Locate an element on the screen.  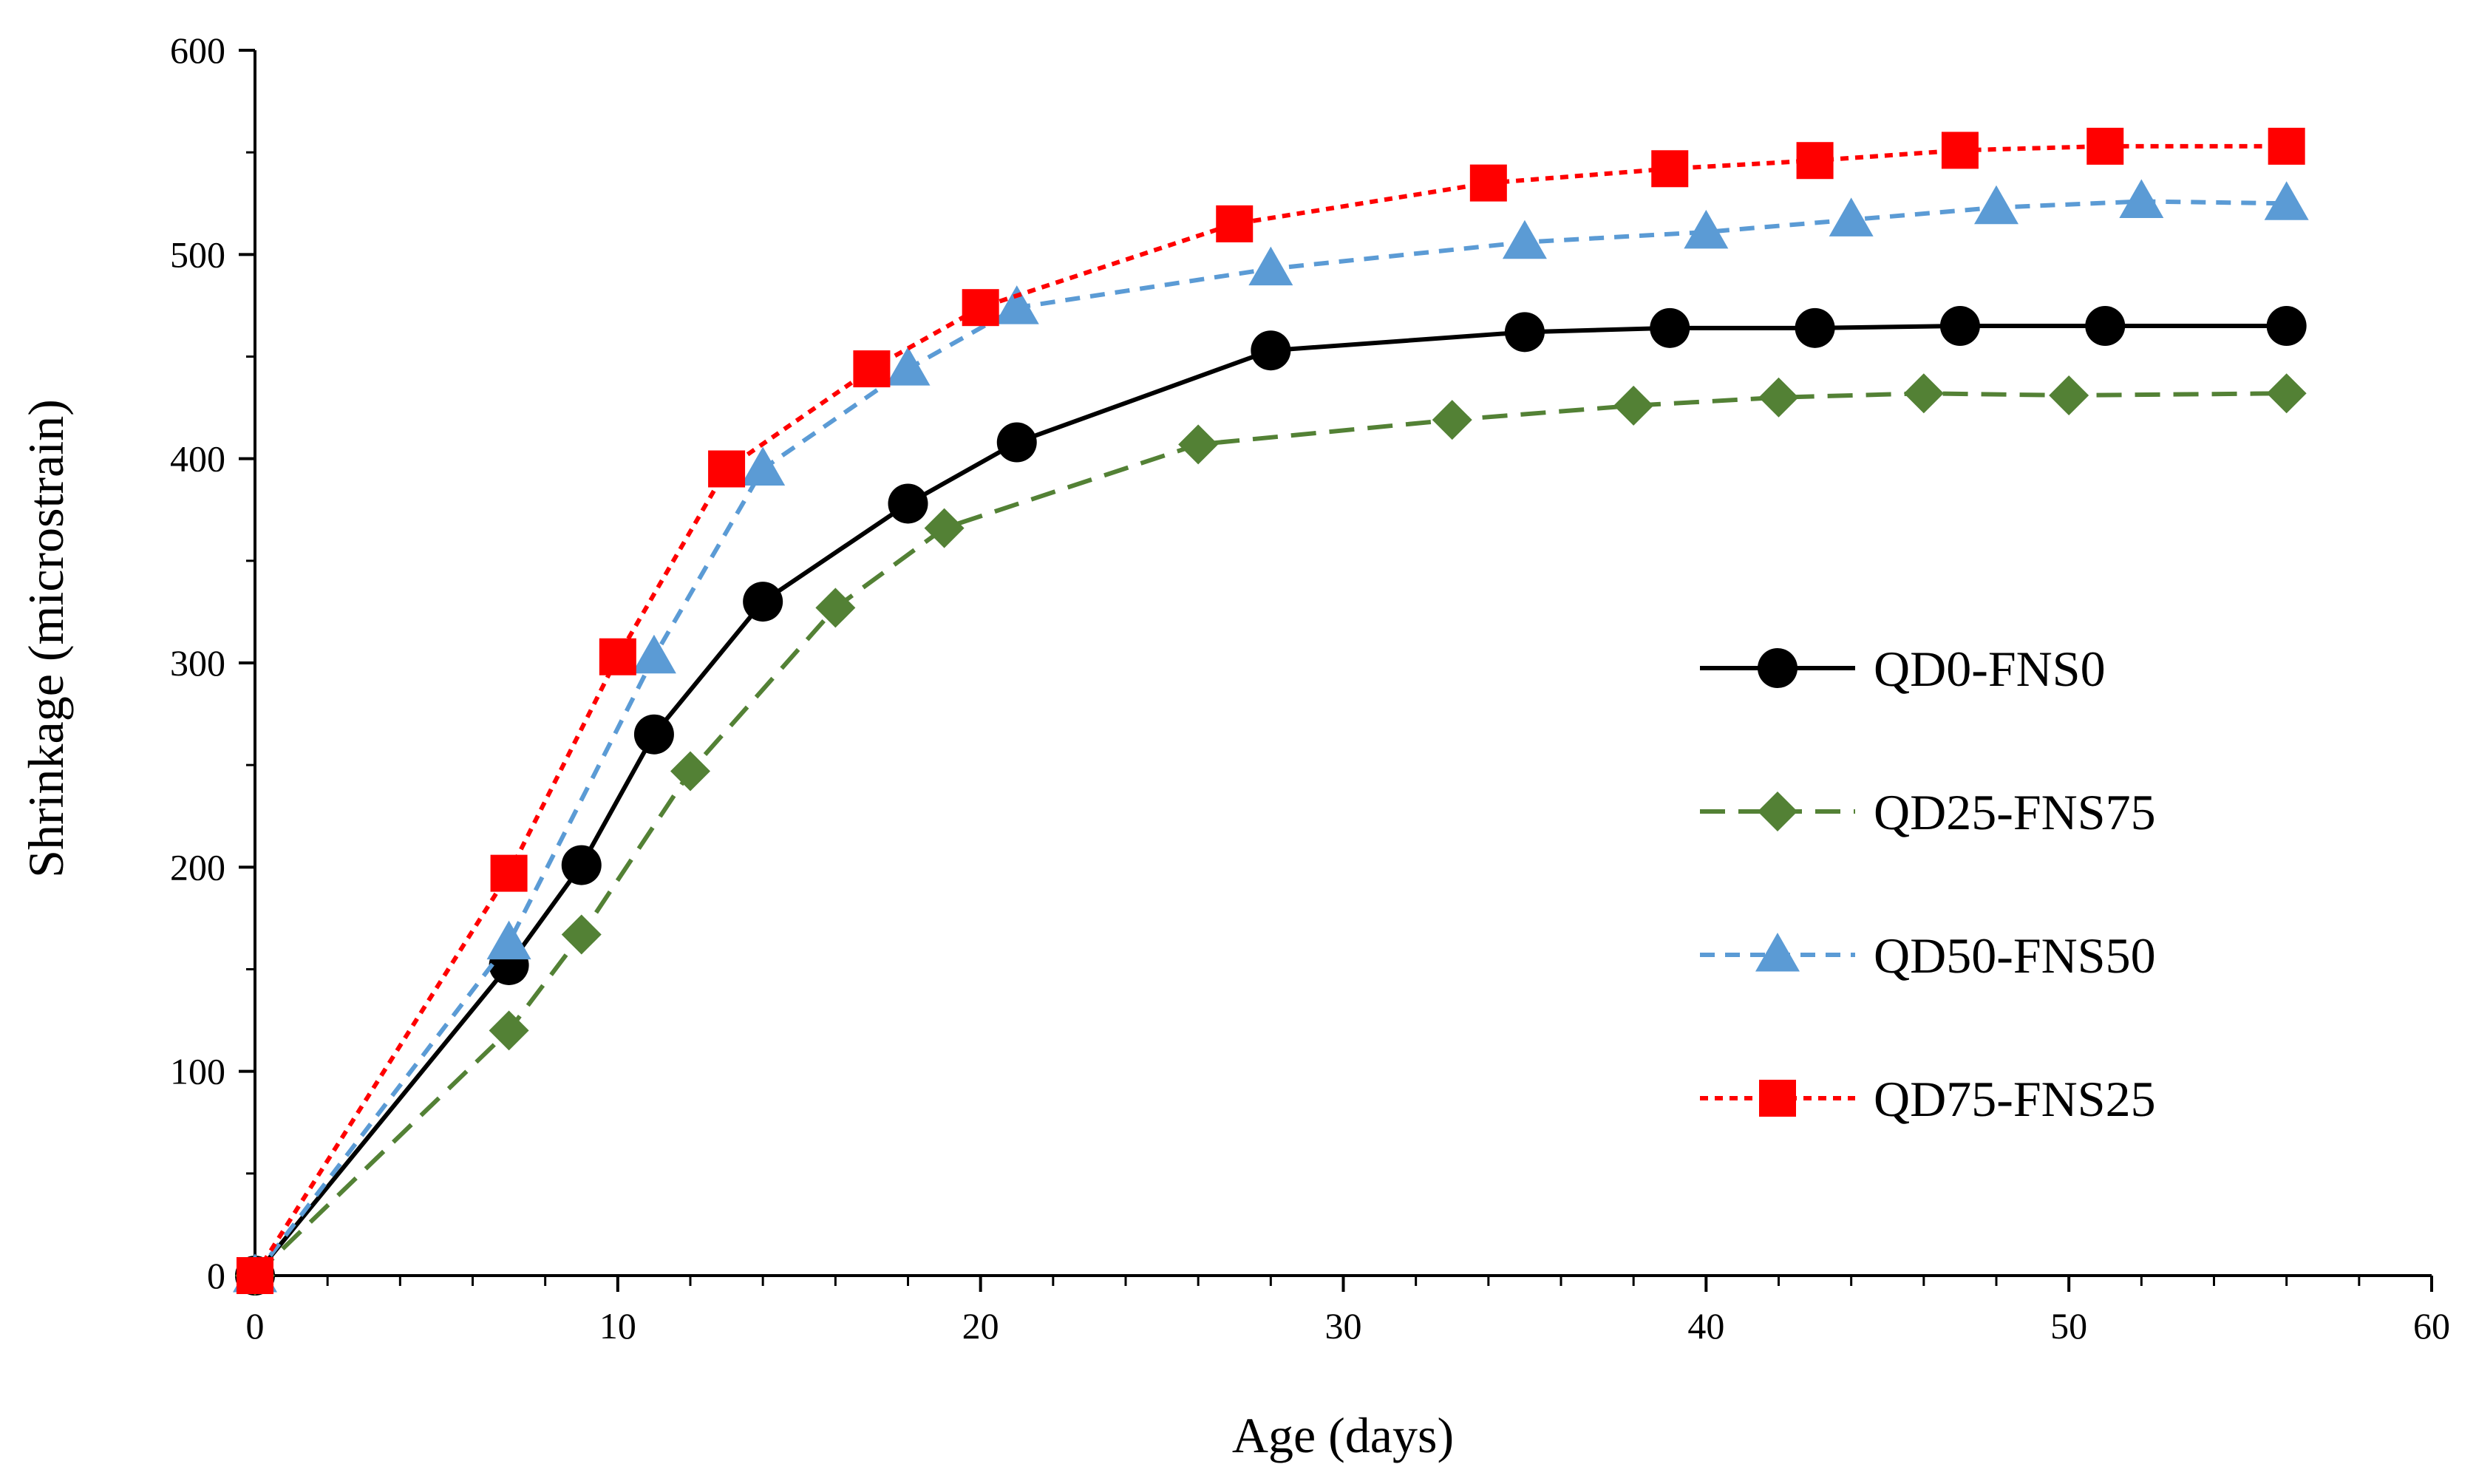
legend-label: QD25-FNS75 is located at coordinates (2015, 812).